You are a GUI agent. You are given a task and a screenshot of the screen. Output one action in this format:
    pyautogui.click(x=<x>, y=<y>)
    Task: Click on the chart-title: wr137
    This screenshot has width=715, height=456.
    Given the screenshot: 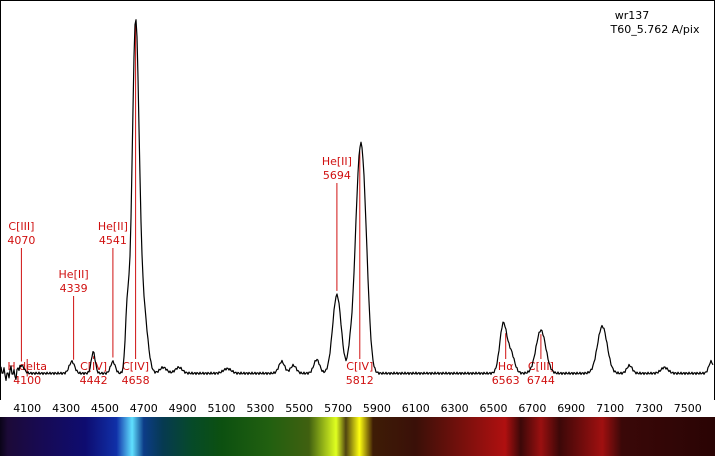 What is the action you would take?
    pyautogui.click(x=632, y=15)
    